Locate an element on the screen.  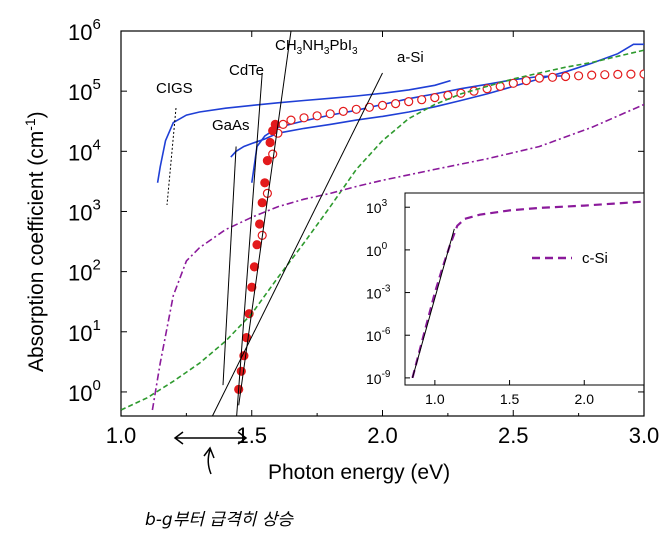
y-axis-title-main: Absorption coefficient (cm is located at coordinates (36, 251).